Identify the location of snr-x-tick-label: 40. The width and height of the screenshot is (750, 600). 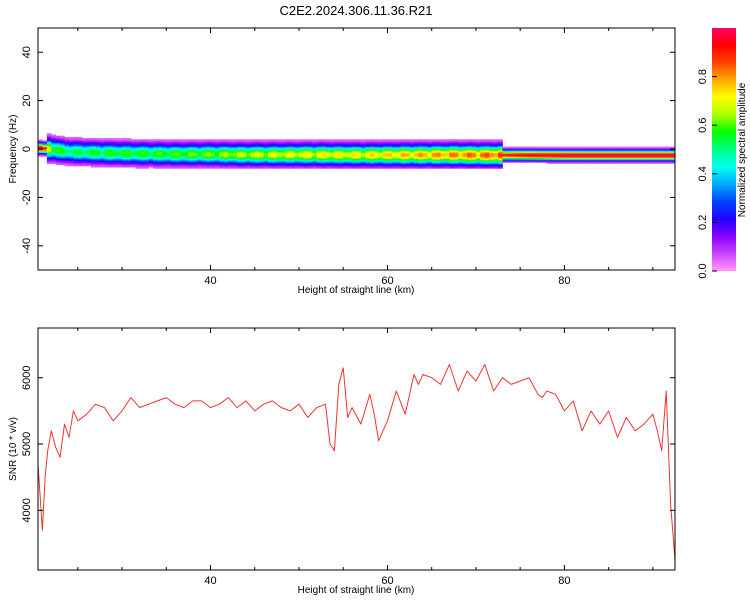
(210, 581).